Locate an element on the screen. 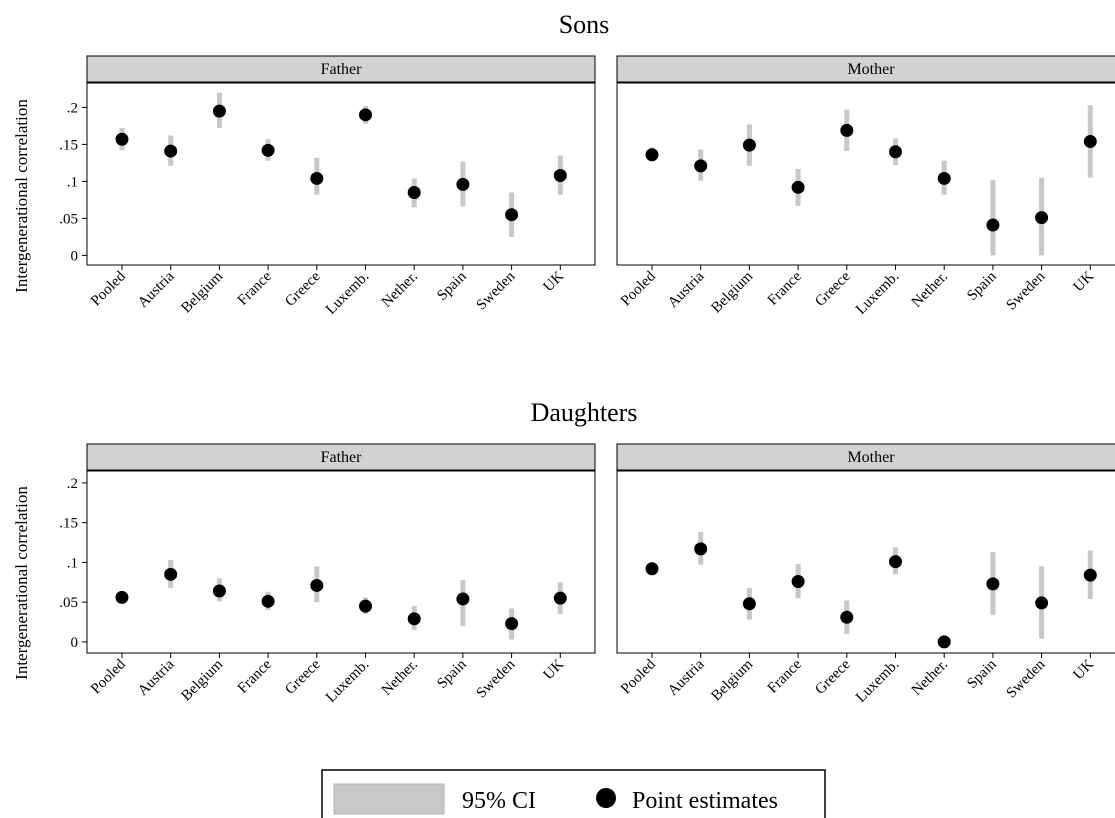  strip-daughters-father: Father is located at coordinates (341, 457).